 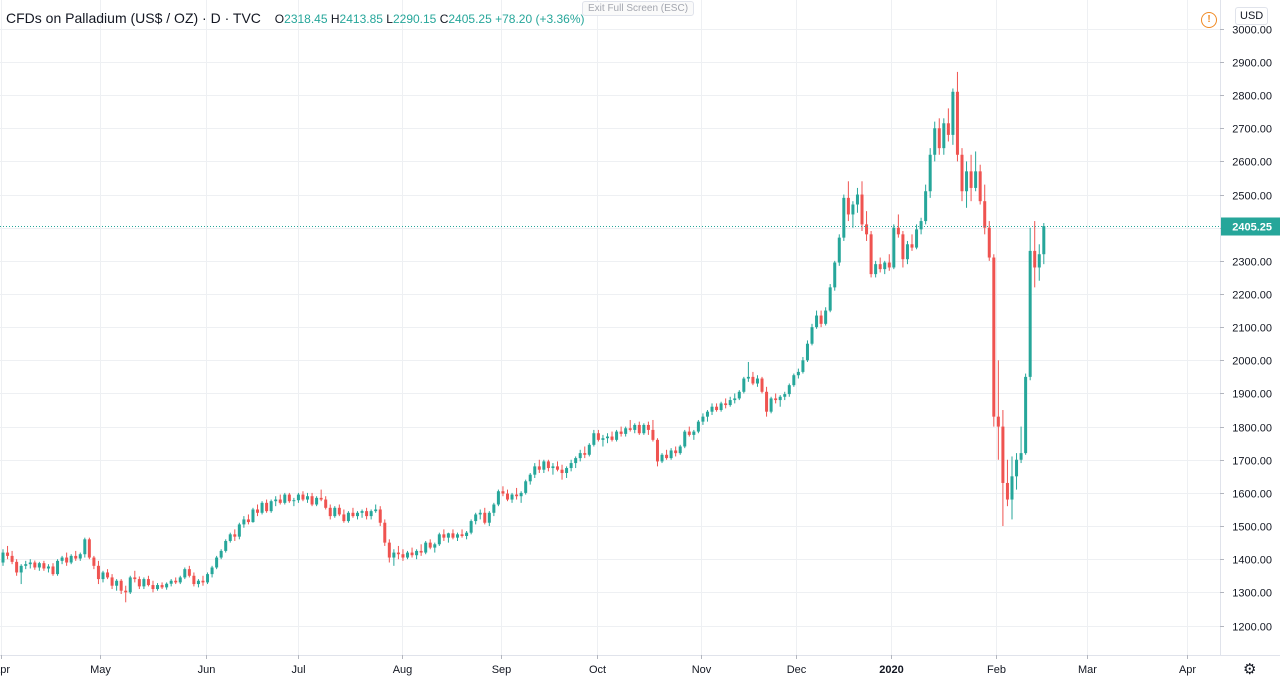 I want to click on alert-icon: !, so click(x=1209, y=20).